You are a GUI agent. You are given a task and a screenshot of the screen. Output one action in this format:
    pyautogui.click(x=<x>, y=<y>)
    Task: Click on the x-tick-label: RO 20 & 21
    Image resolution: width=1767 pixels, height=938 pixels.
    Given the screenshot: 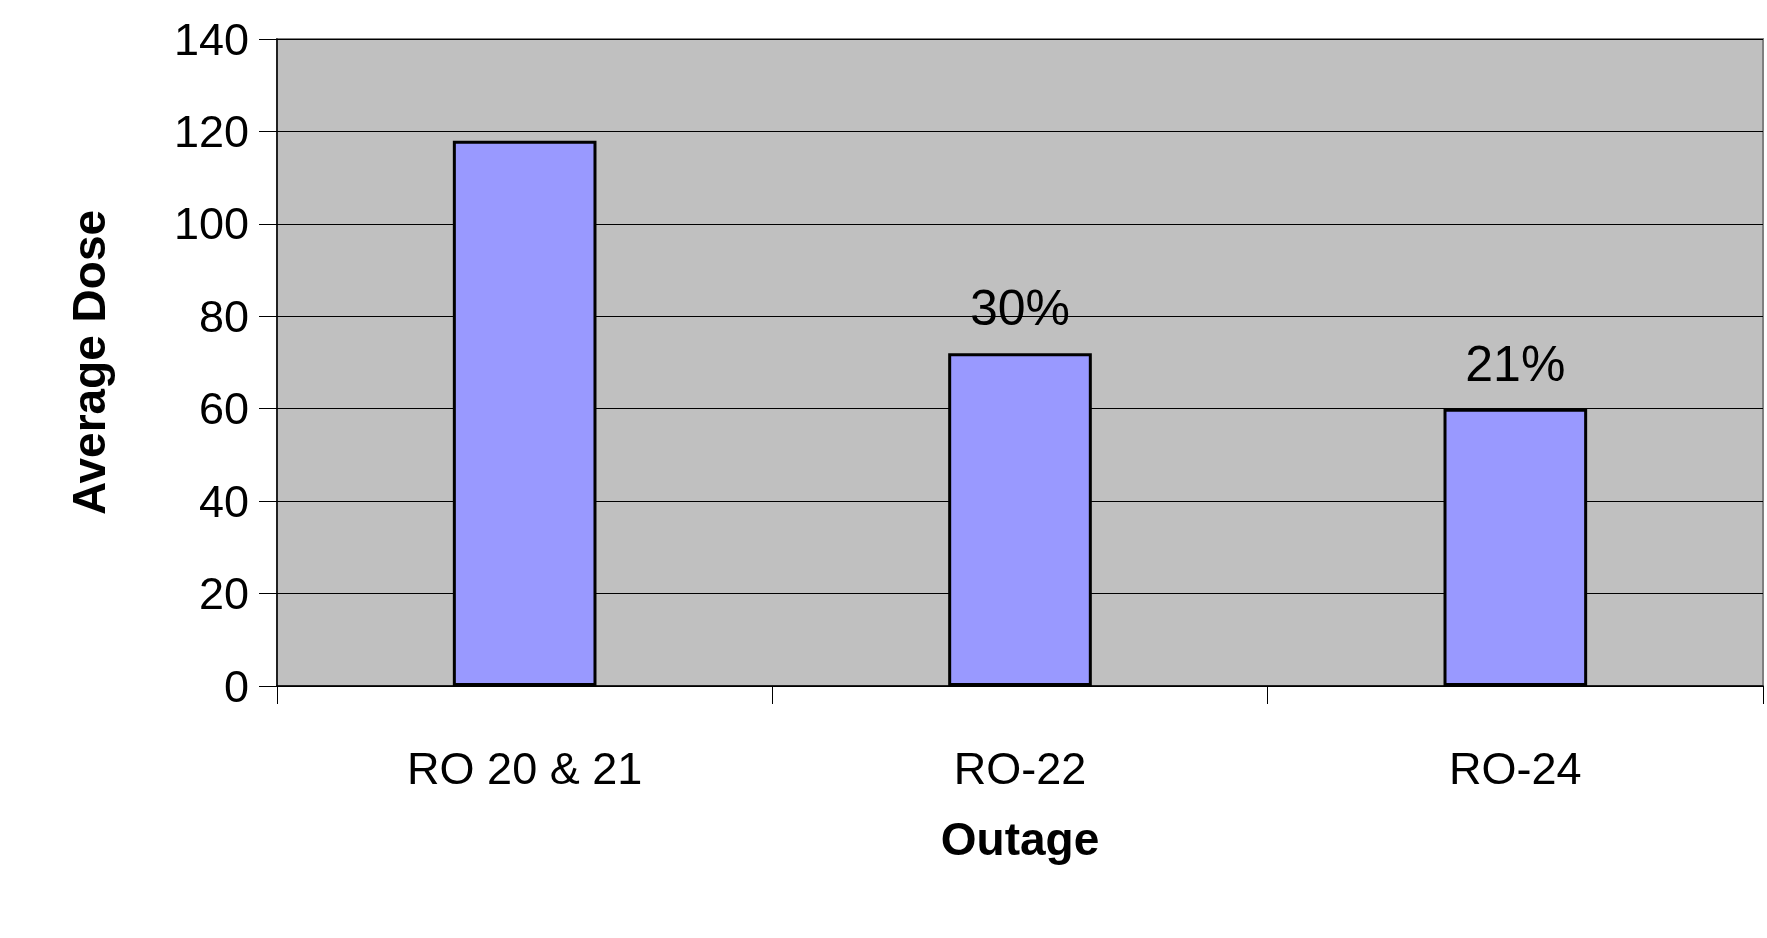 What is the action you would take?
    pyautogui.click(x=525, y=768)
    